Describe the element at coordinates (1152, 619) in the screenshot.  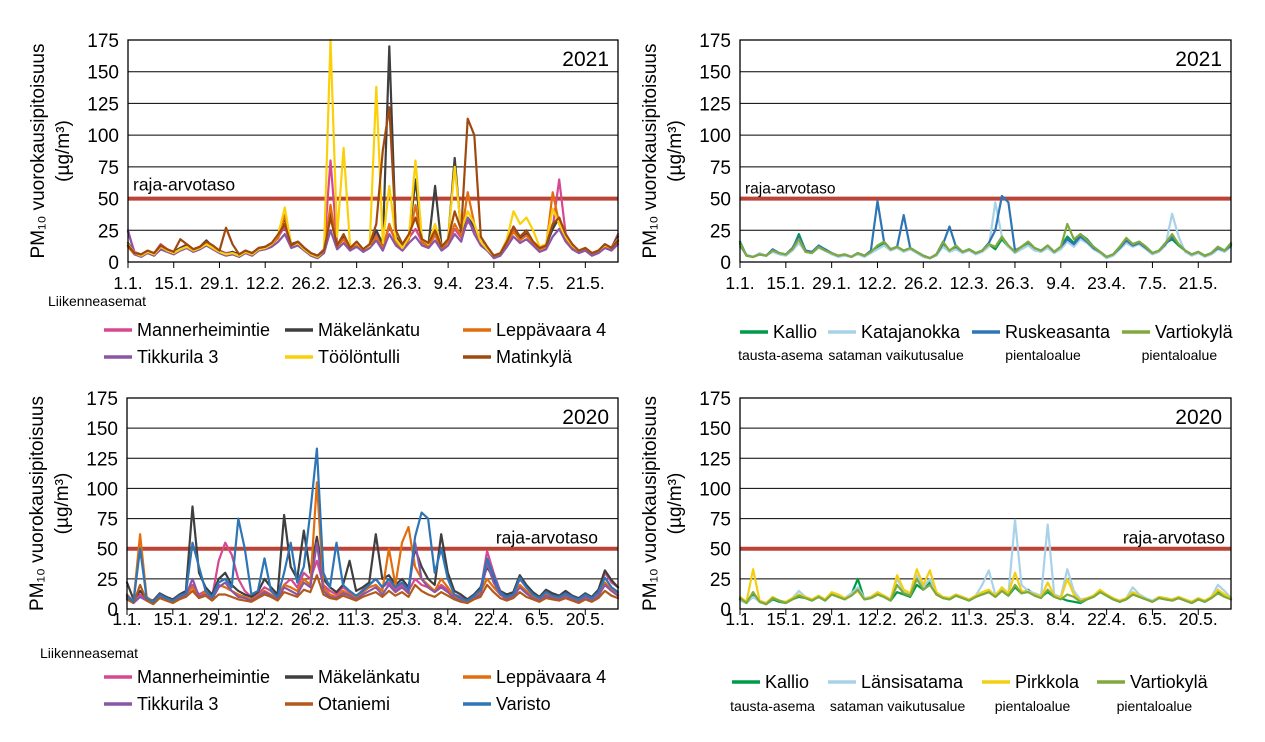
I see `x-tick-label: 6.5.` at that location.